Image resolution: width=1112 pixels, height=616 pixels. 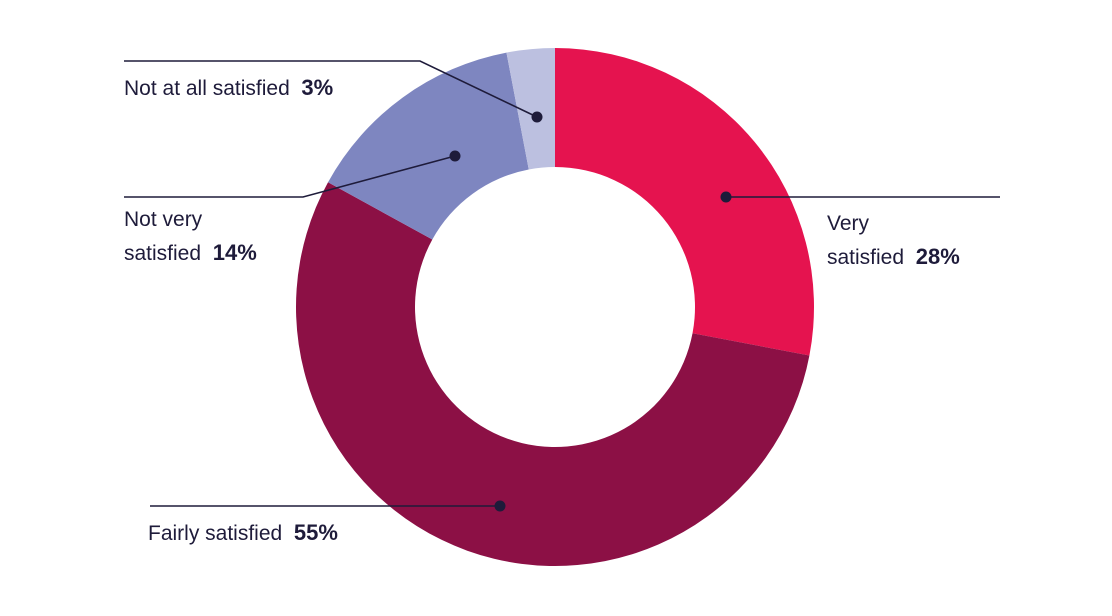 I want to click on leader-dot-very-satisfied, so click(x=726, y=197).